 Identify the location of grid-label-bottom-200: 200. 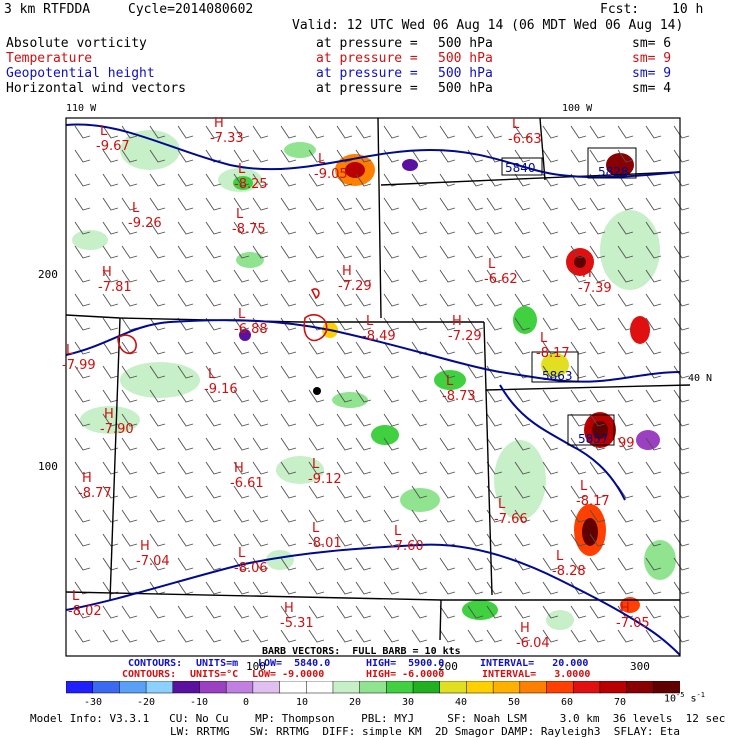
(448, 666).